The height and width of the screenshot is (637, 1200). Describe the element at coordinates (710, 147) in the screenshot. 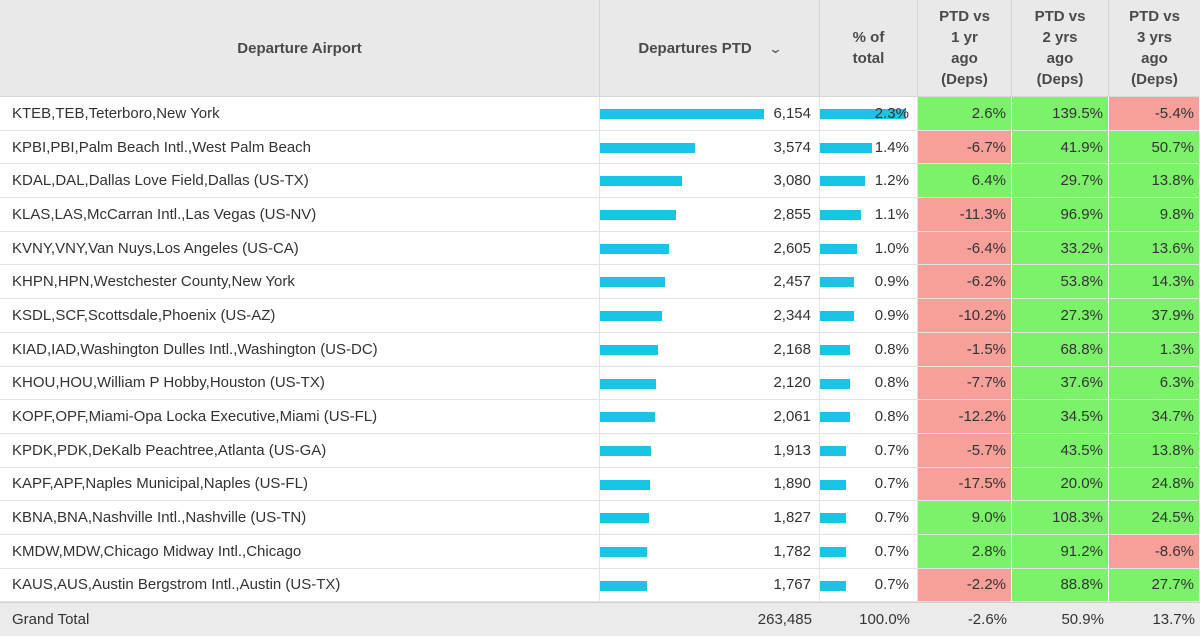

I see `departures-cell: 3,574` at that location.